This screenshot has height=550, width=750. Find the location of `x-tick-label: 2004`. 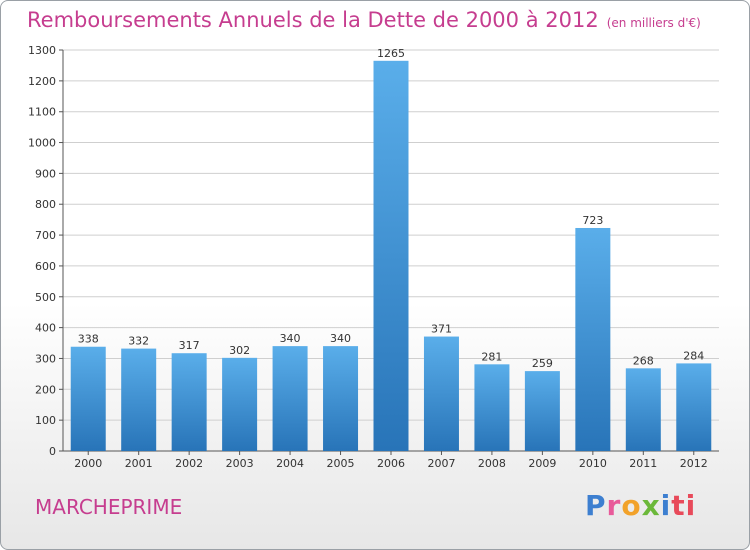

x-tick-label: 2004 is located at coordinates (290, 463).